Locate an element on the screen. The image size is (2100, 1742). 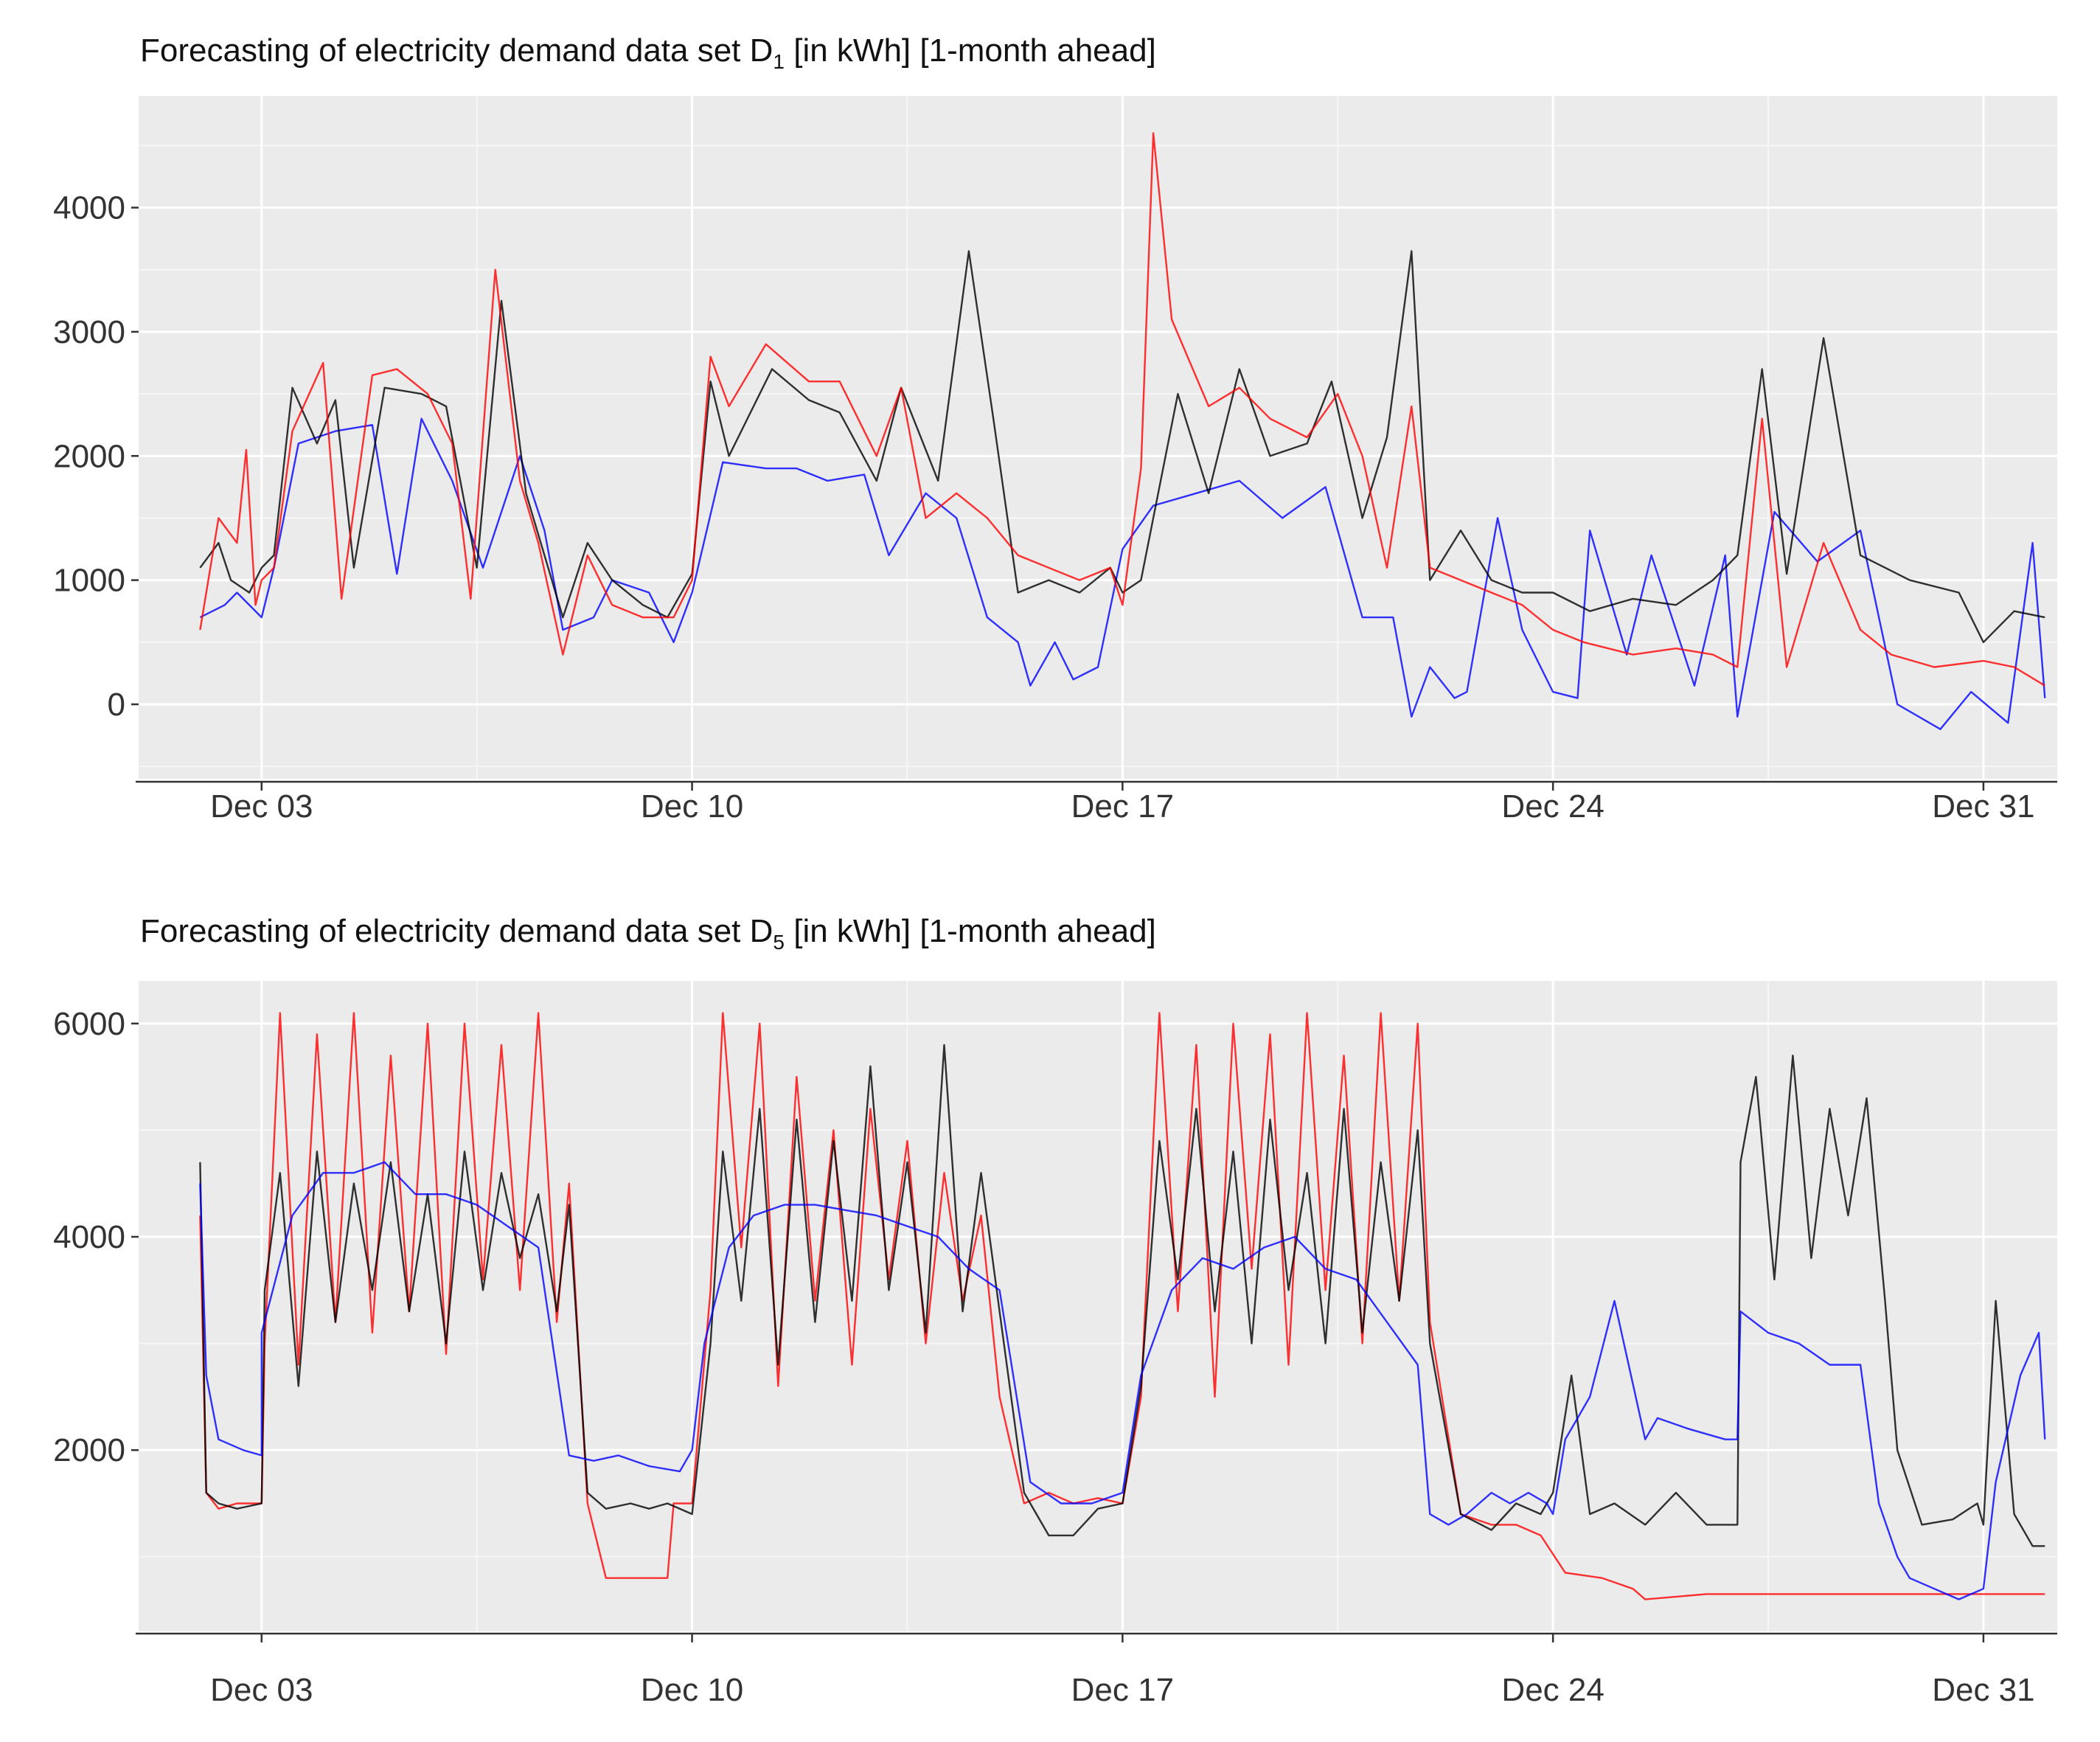
y-tick-label: 1000 is located at coordinates (89, 581).